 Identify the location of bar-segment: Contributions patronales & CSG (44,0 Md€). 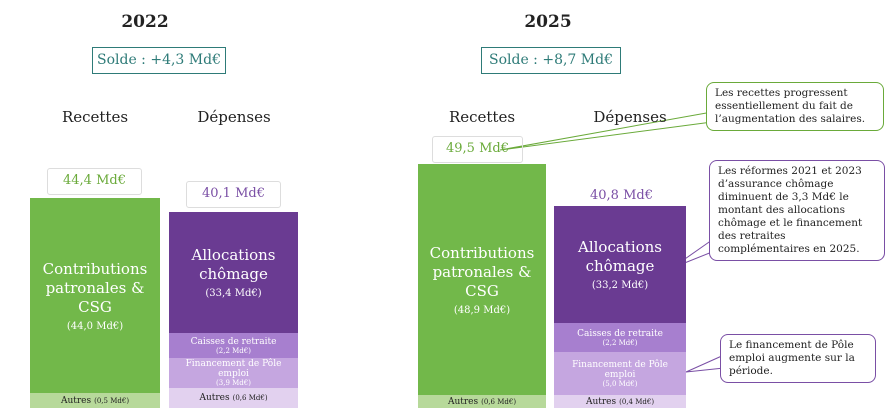
(95, 295).